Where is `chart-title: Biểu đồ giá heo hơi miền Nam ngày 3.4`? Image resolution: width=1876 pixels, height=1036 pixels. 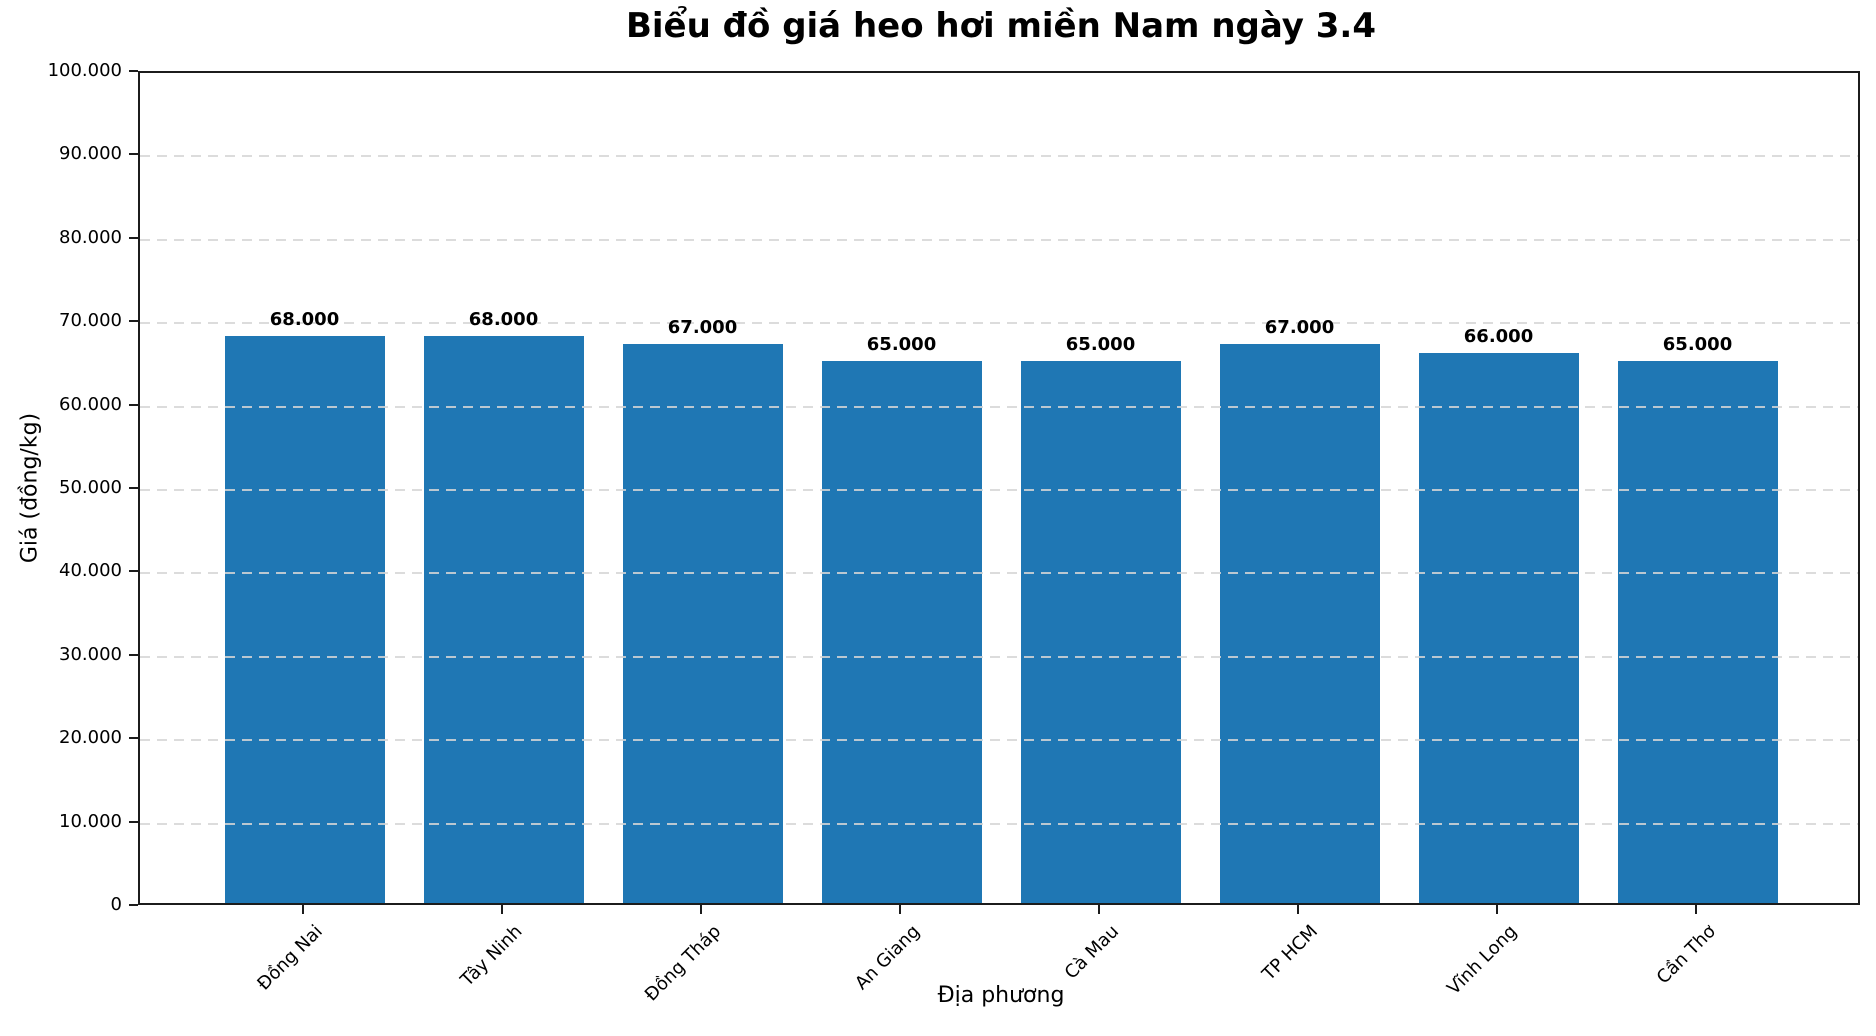
chart-title: Biểu đồ giá heo hơi miền Nam ngày 3.4 is located at coordinates (1000, 26).